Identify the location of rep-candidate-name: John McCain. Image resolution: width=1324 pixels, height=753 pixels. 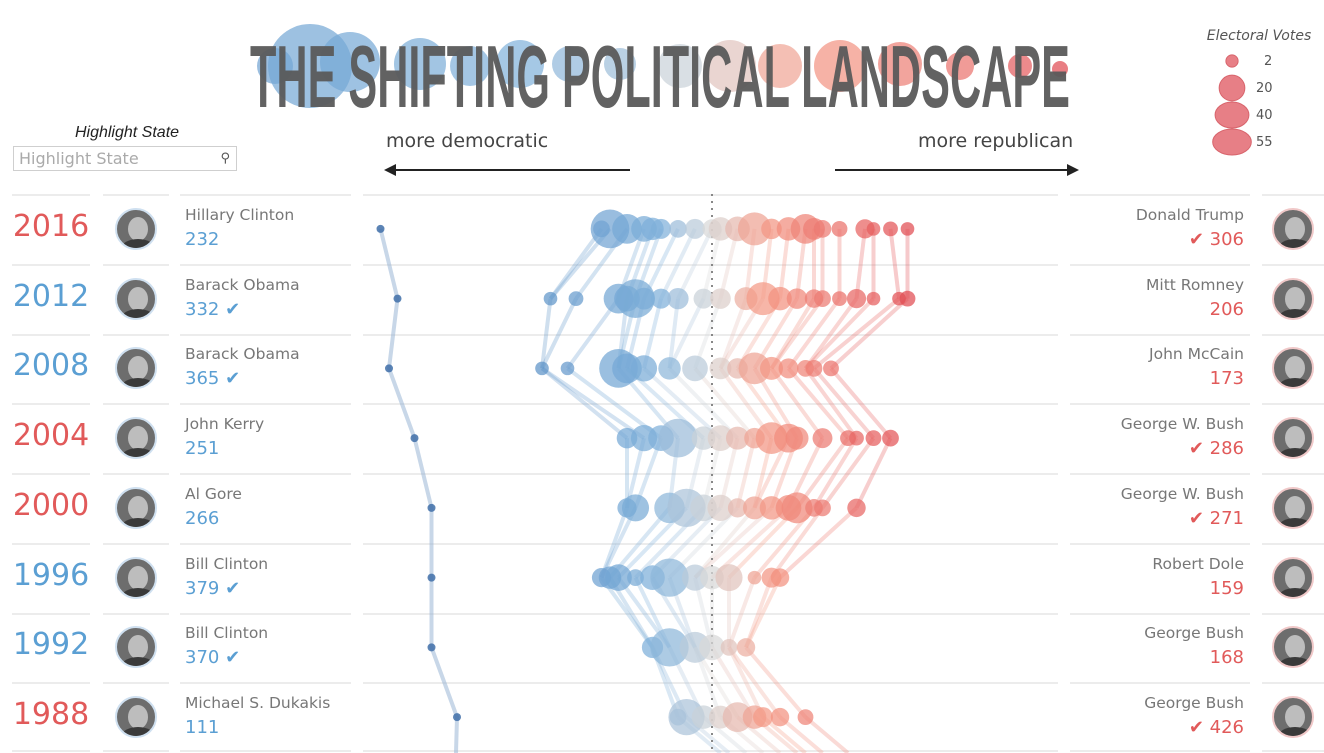
(1196, 354).